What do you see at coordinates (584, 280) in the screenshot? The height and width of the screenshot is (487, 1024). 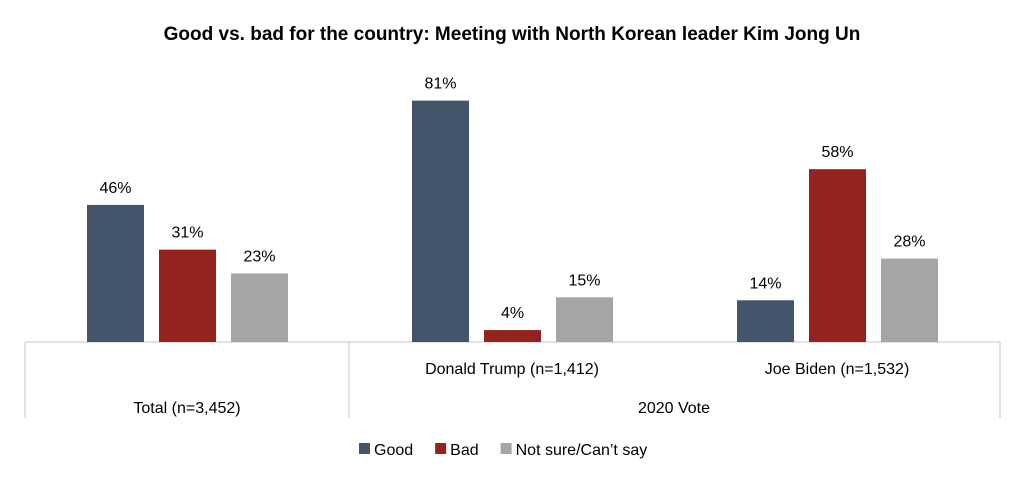 I see `data-label: 15%` at bounding box center [584, 280].